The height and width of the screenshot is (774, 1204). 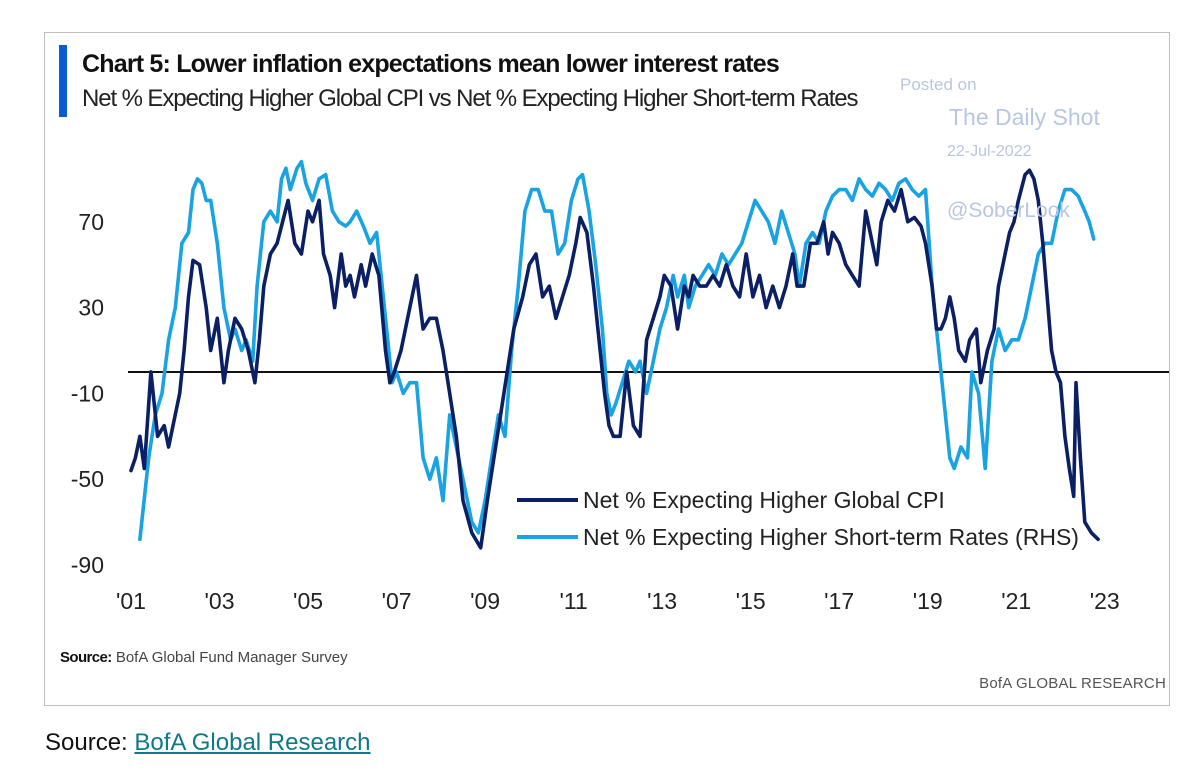 What do you see at coordinates (231, 657) in the screenshot?
I see `source-text: BofA Global Fund Manager Survey` at bounding box center [231, 657].